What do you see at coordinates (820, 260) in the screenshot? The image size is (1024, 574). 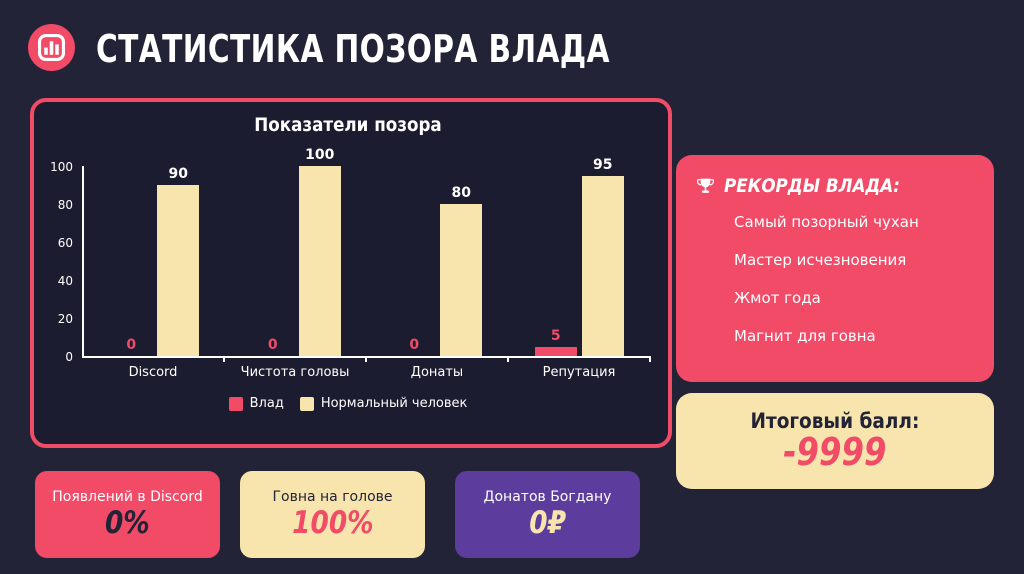 I see `records-item: Мастер исчезновения` at bounding box center [820, 260].